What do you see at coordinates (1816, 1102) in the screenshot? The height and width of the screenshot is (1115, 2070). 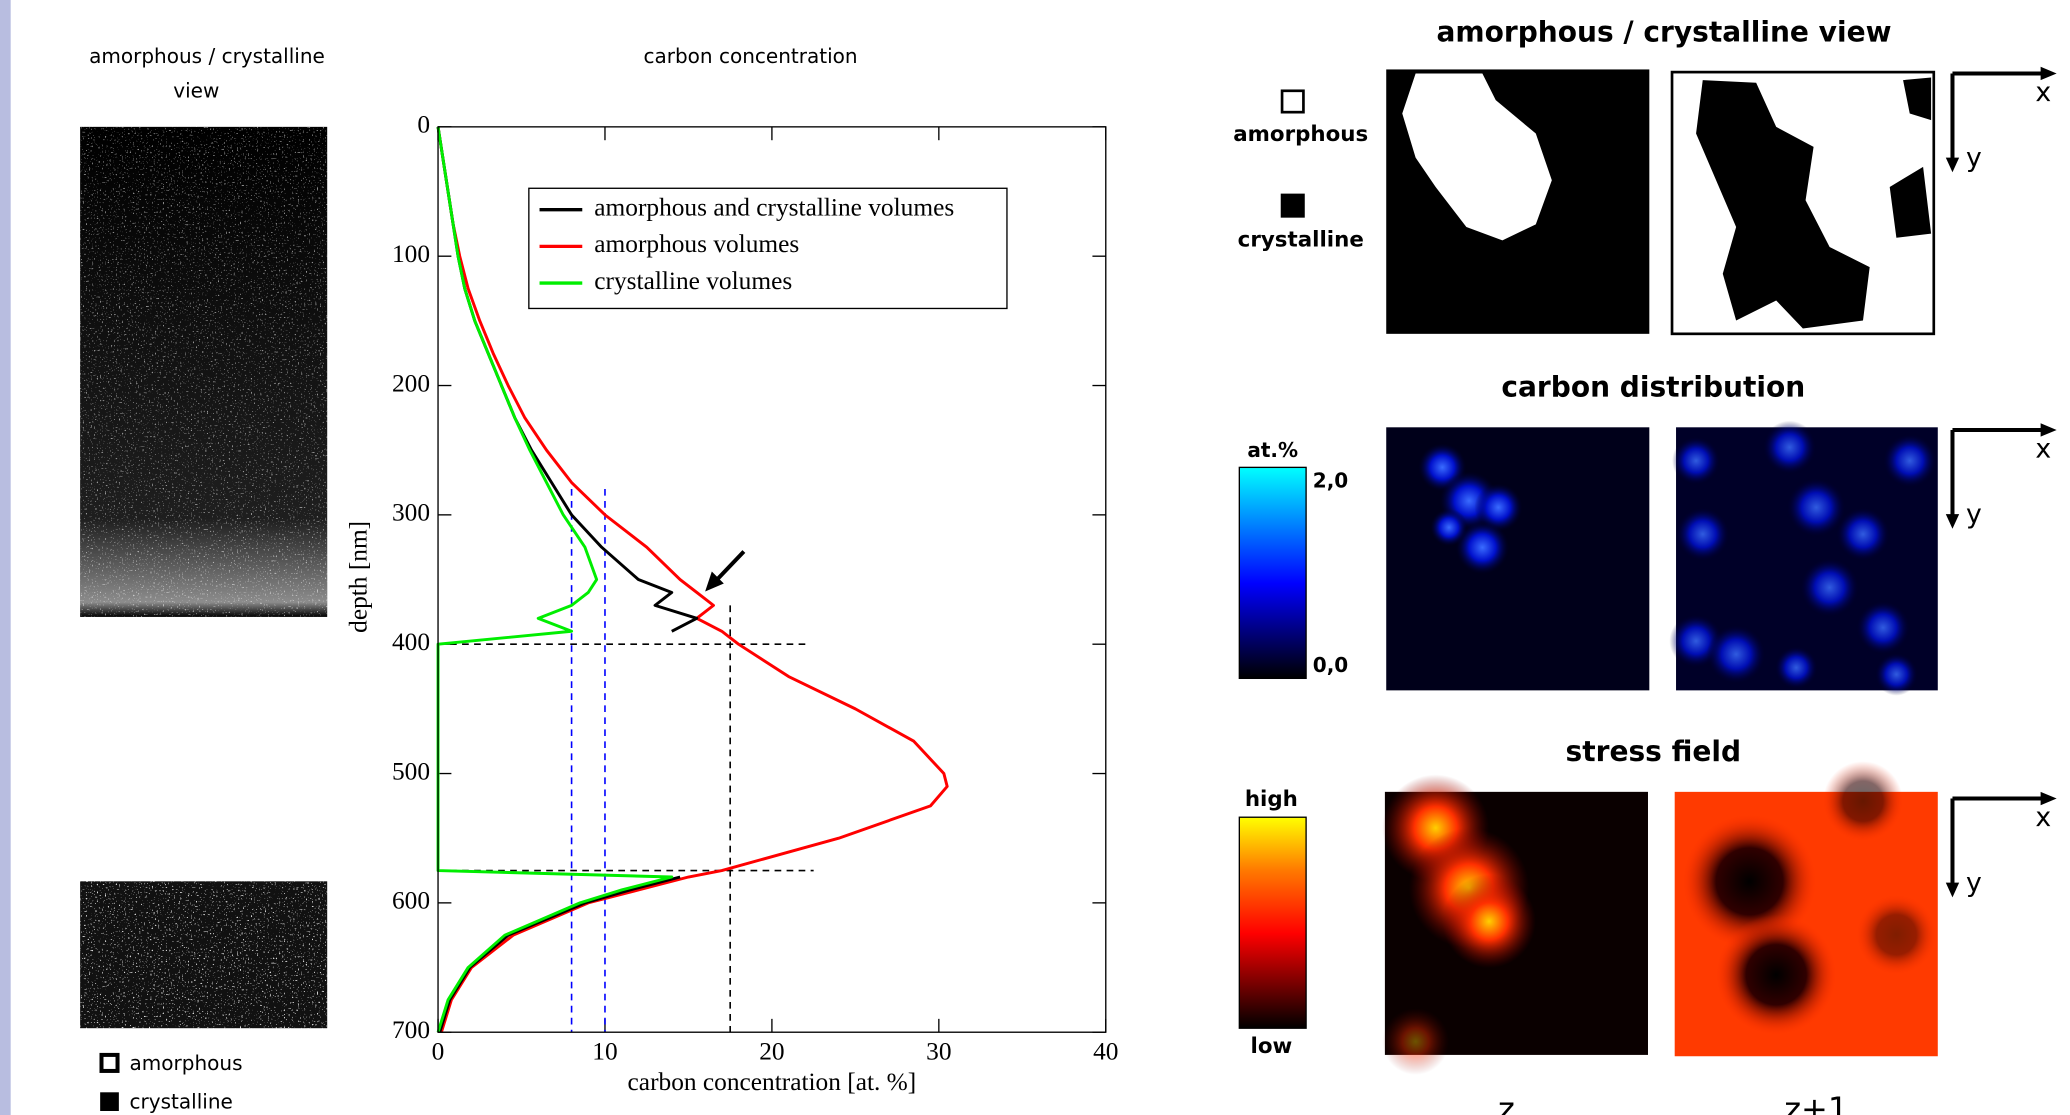 I see `column-label: z+1` at bounding box center [1816, 1102].